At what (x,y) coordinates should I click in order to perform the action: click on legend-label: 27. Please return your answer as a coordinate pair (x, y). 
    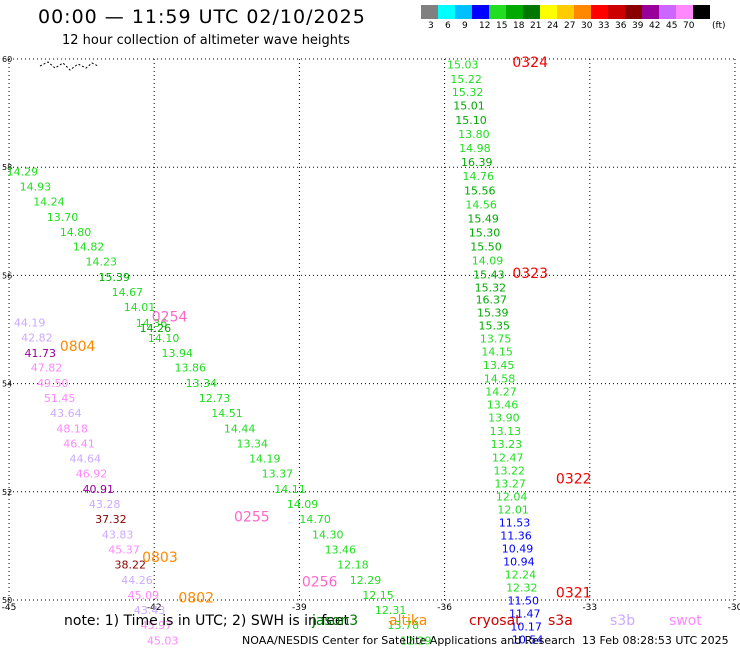
    Looking at the image, I should click on (570, 26).